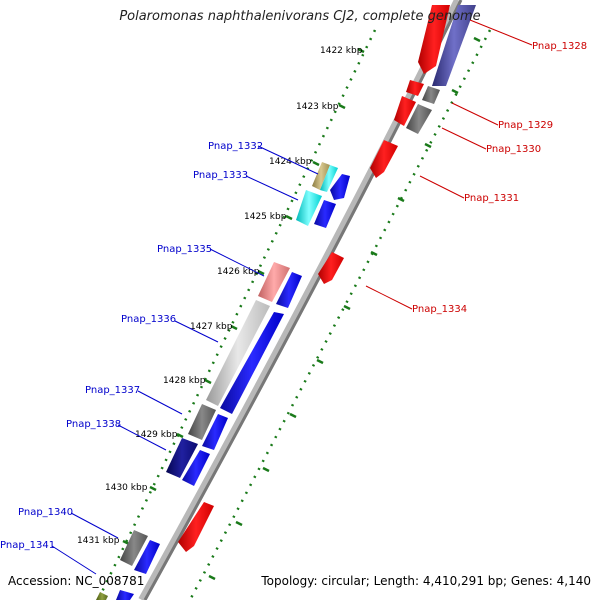  I want to click on gene-feature-1338a, so click(182, 458).